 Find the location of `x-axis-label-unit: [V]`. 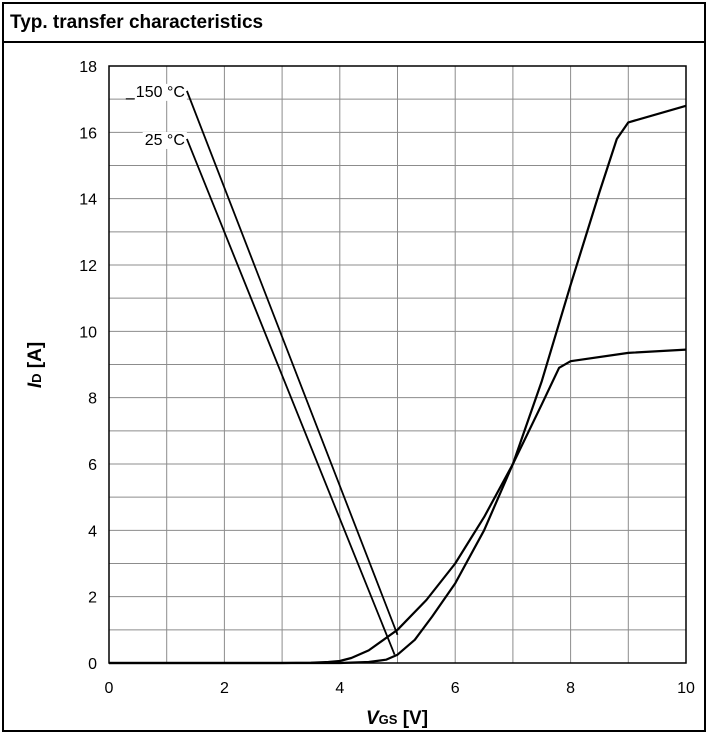

x-axis-label-unit: [V] is located at coordinates (412, 718).